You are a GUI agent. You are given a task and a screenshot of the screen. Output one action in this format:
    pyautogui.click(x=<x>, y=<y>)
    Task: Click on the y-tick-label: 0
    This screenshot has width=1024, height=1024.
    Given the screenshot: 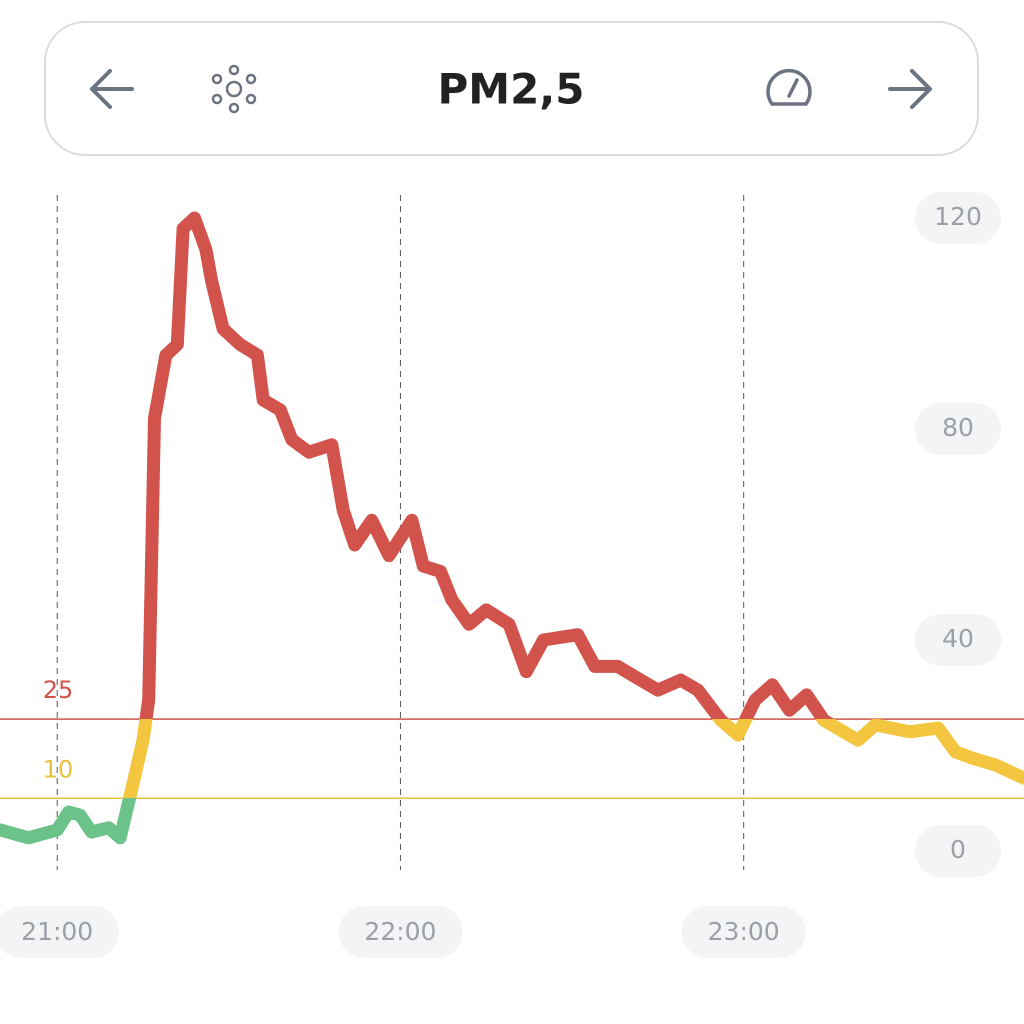 What is the action you would take?
    pyautogui.click(x=958, y=849)
    